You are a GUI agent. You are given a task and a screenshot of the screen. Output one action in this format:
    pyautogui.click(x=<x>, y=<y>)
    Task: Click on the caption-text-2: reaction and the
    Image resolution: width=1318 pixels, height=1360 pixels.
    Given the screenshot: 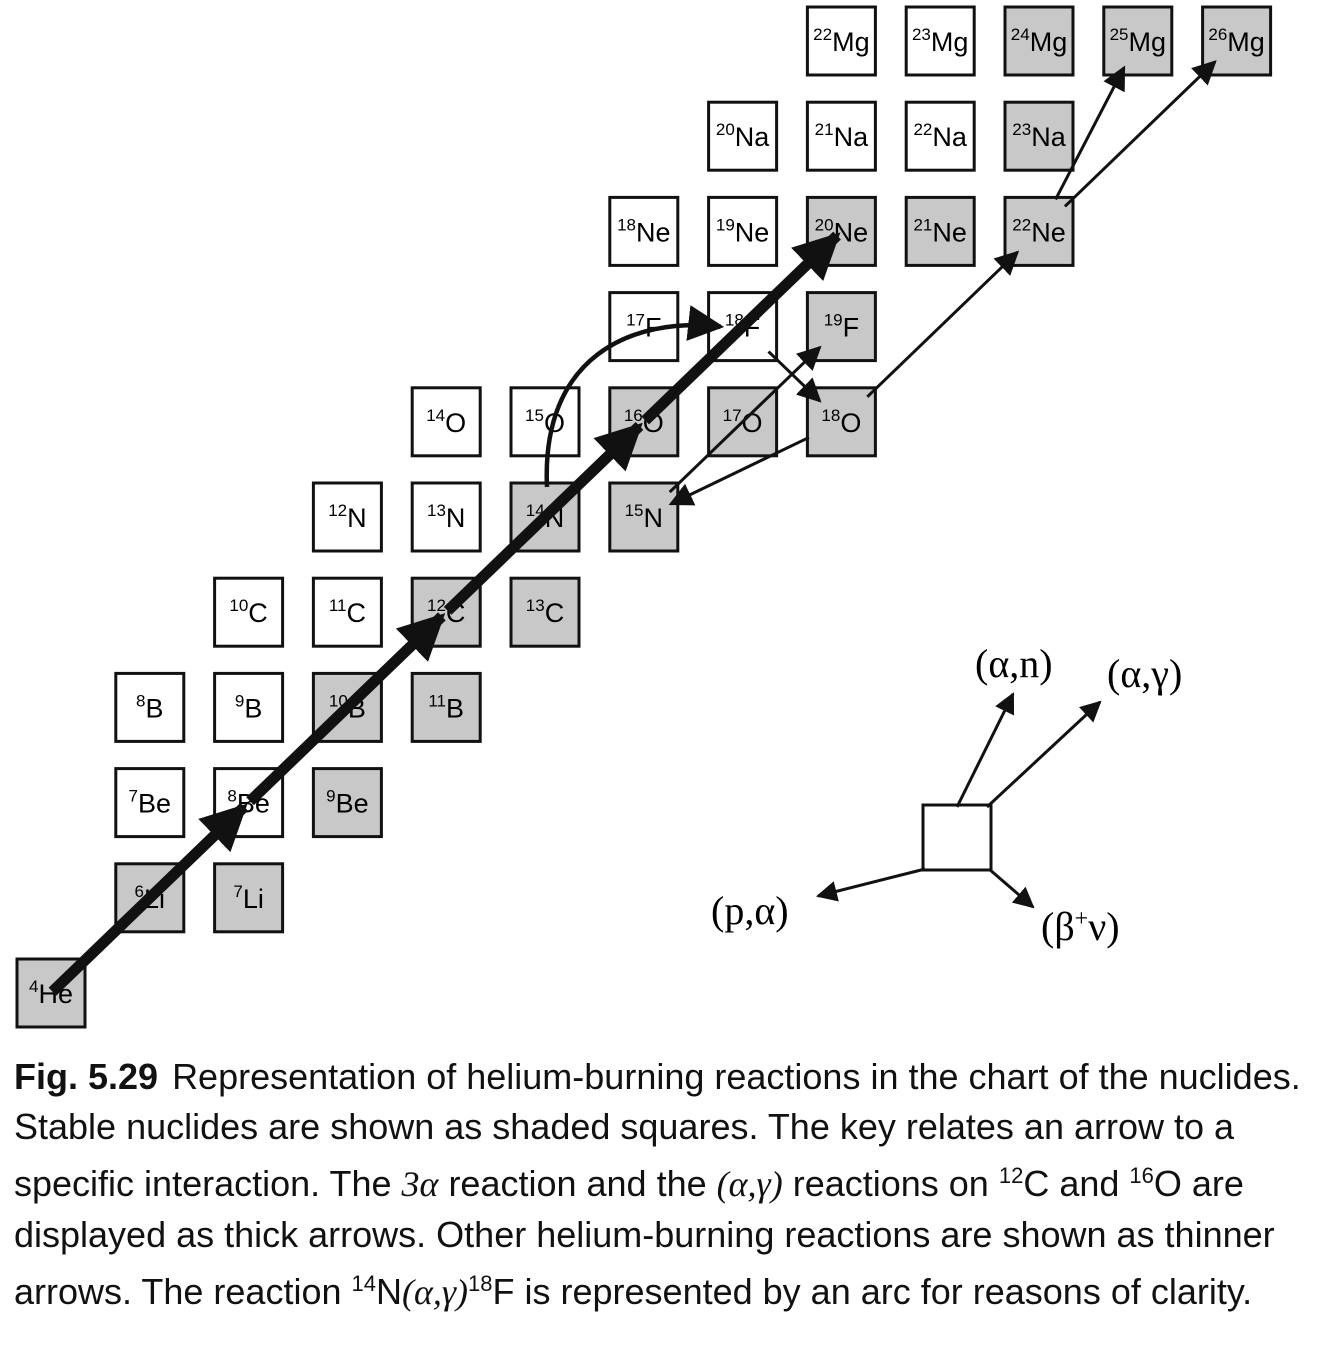 What is the action you would take?
    pyautogui.click(x=577, y=1183)
    